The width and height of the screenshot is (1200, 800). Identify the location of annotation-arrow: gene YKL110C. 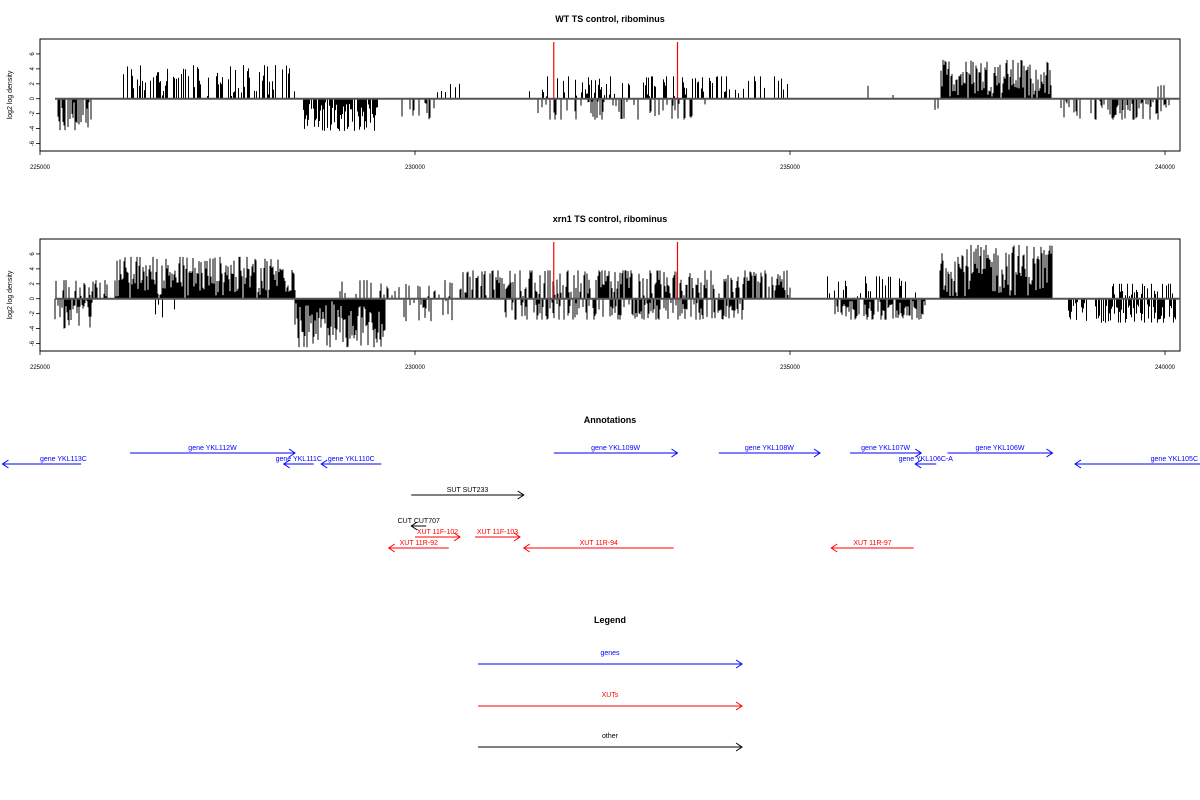
(351, 462).